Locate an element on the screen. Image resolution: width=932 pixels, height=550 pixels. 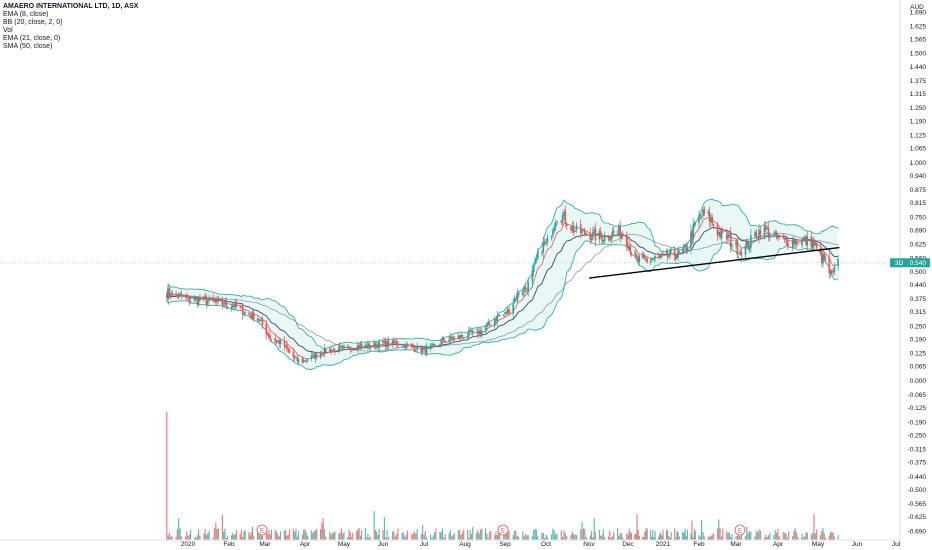
legend-bb: BB (20, close, 2, 0) is located at coordinates (33, 22).